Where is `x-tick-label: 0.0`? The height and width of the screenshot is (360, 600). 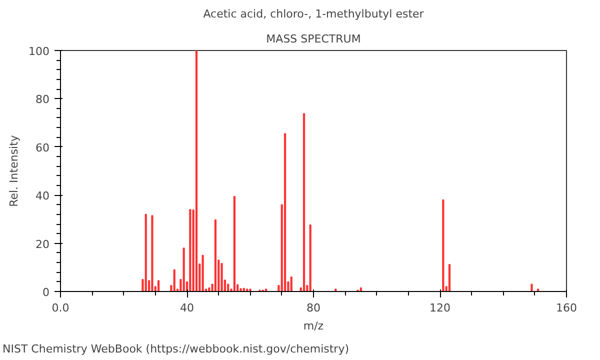
x-tick-label: 0.0 is located at coordinates (61, 308).